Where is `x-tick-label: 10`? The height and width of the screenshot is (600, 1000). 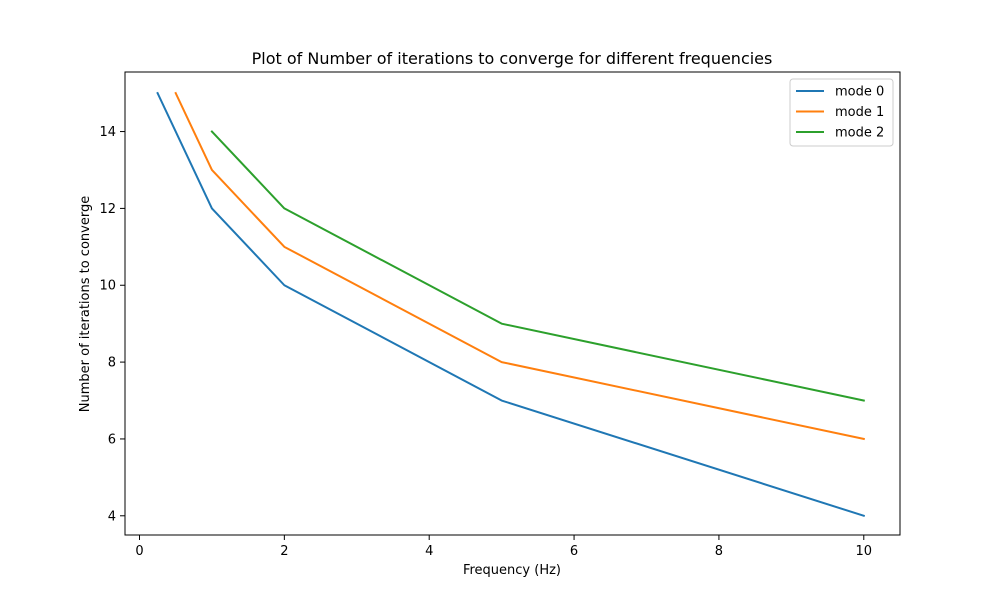
x-tick-label: 10 is located at coordinates (864, 551).